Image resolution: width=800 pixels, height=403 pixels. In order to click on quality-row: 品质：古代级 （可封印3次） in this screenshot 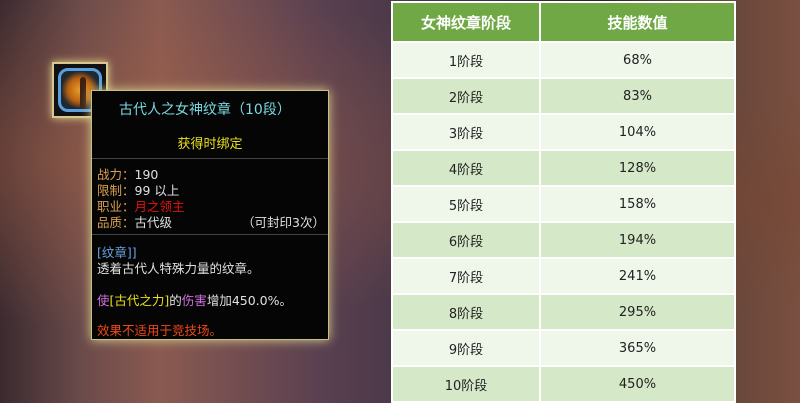, I will do `click(211, 221)`.